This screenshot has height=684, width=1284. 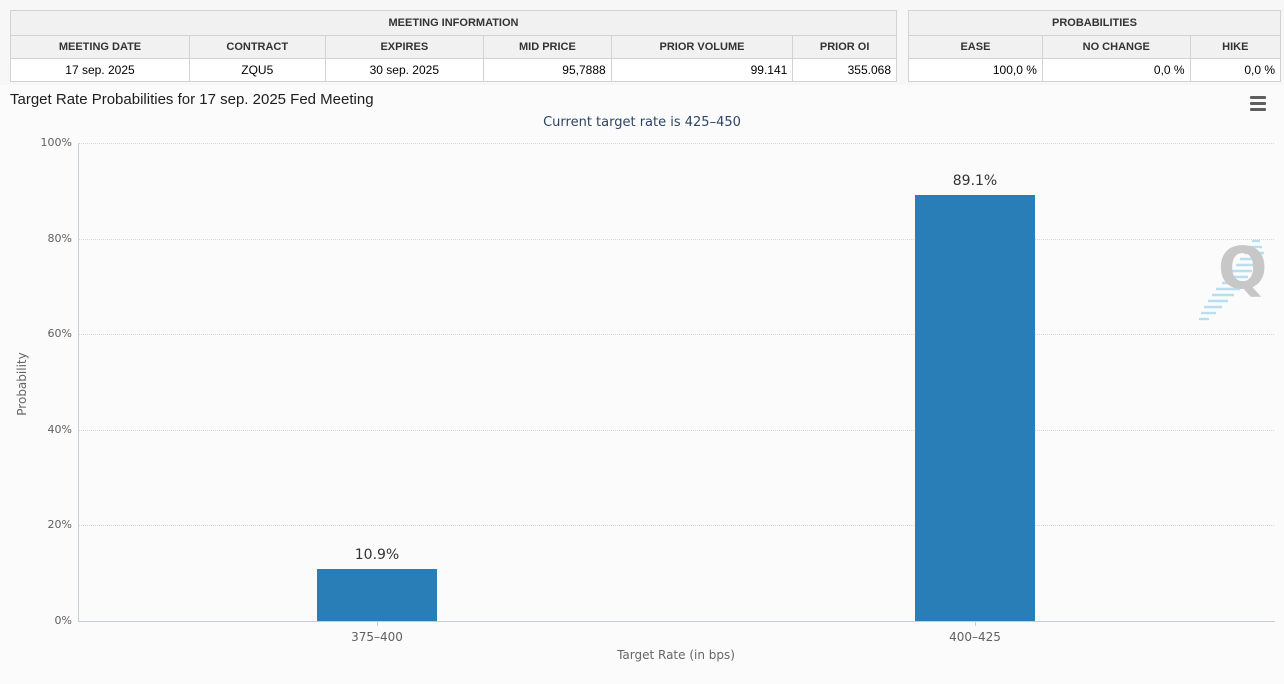 I want to click on y-tick-label: 80%, so click(x=59, y=238).